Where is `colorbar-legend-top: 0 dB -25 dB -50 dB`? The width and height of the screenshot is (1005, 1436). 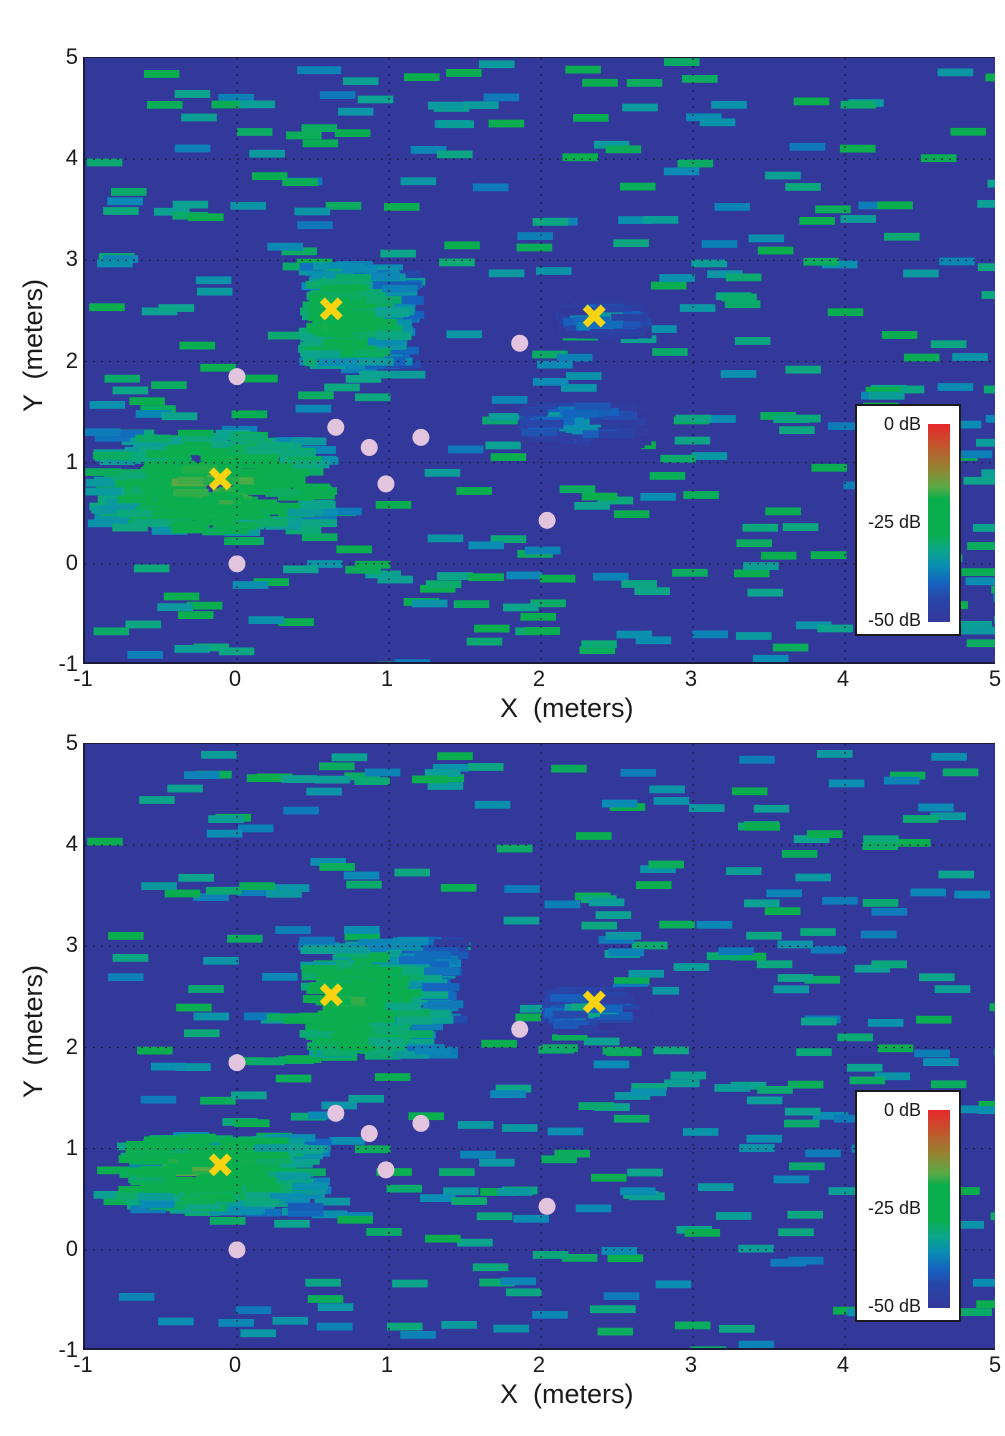 colorbar-legend-top: 0 dB -25 dB -50 dB is located at coordinates (908, 520).